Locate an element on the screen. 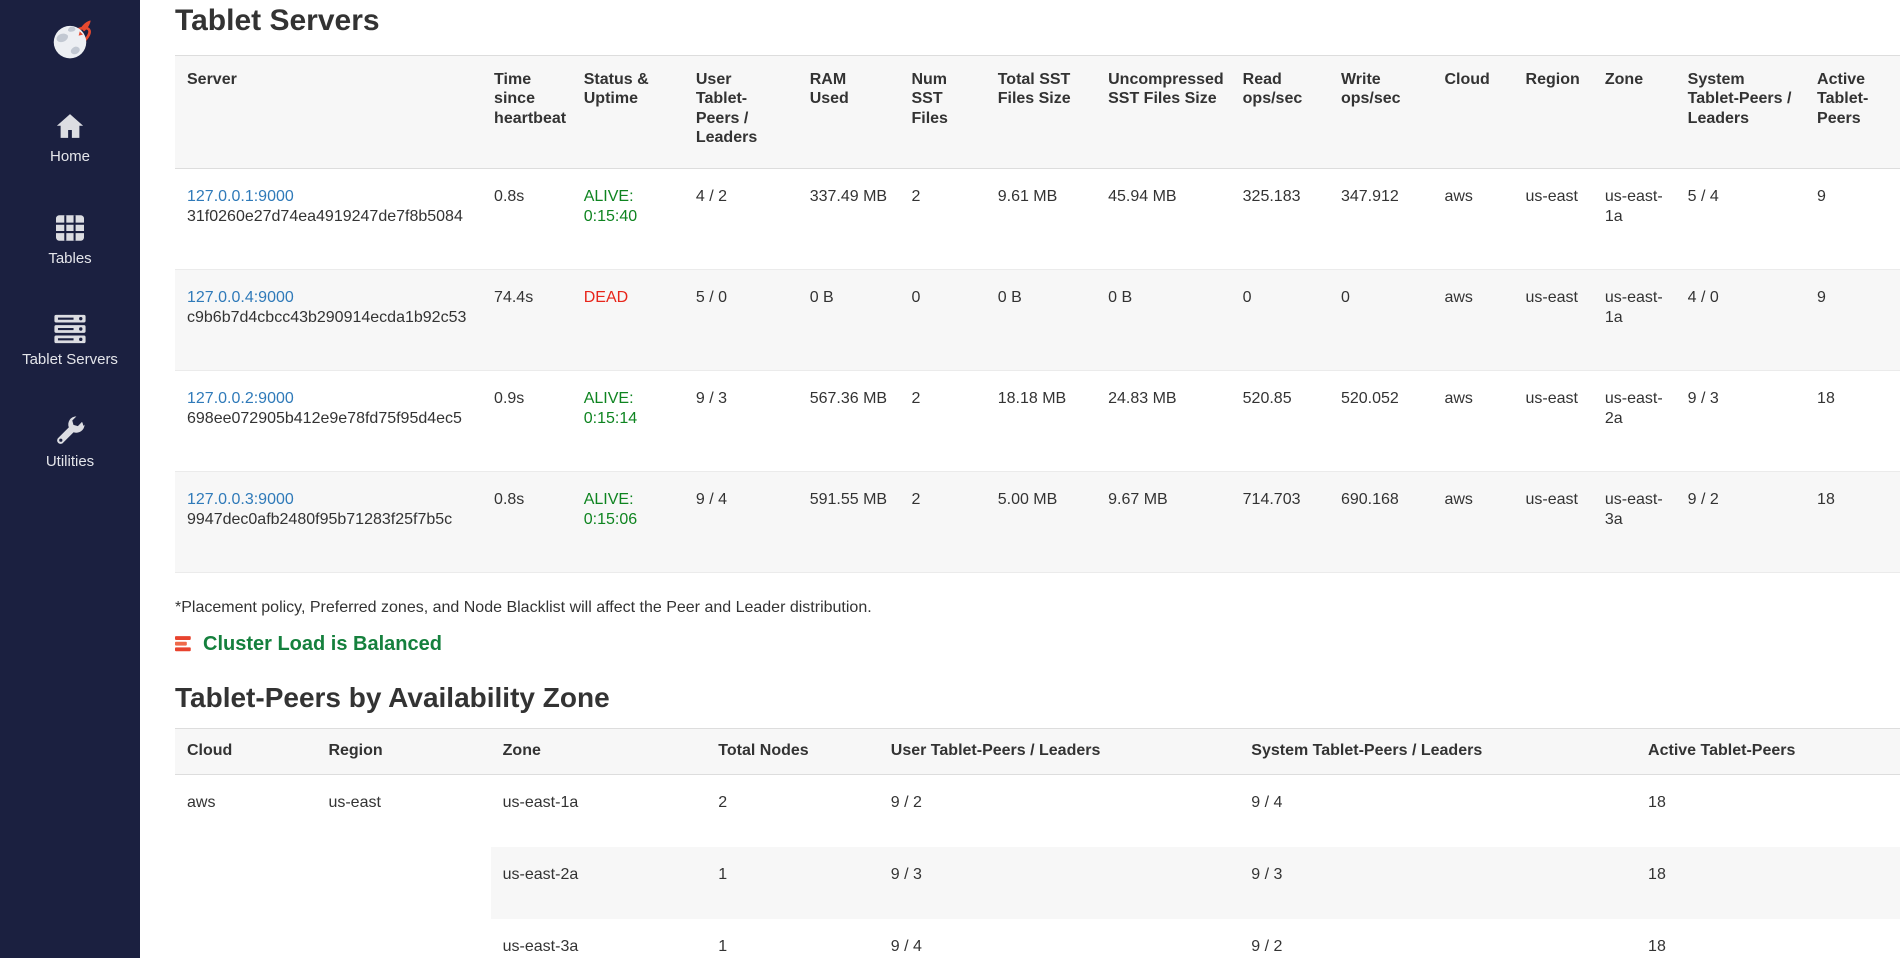  sidebar-item-label: Home is located at coordinates (69, 156).